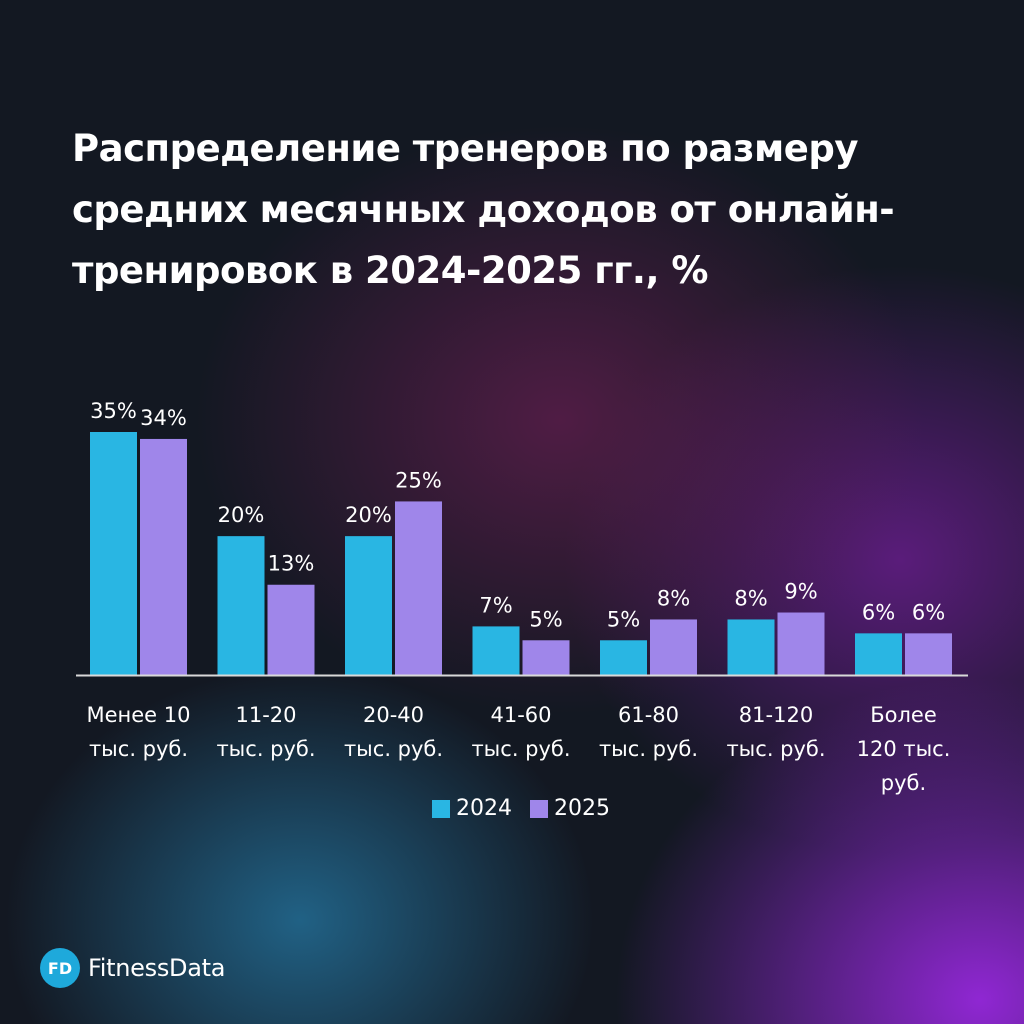 The image size is (1024, 1024). Describe the element at coordinates (495, 605) in the screenshot. I see `data-label-2024-3: 7%` at that location.